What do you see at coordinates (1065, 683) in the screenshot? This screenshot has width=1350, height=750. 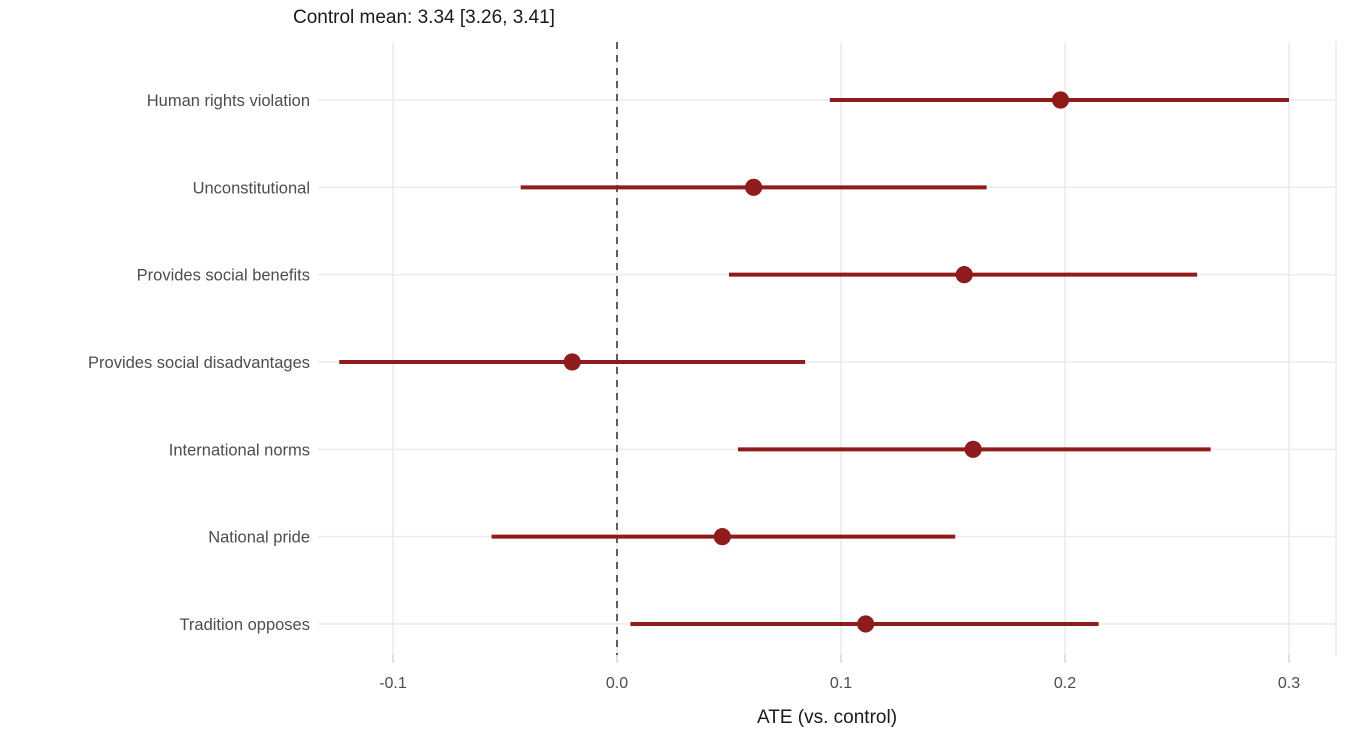 I see `x-tick-label: 0.2` at bounding box center [1065, 683].